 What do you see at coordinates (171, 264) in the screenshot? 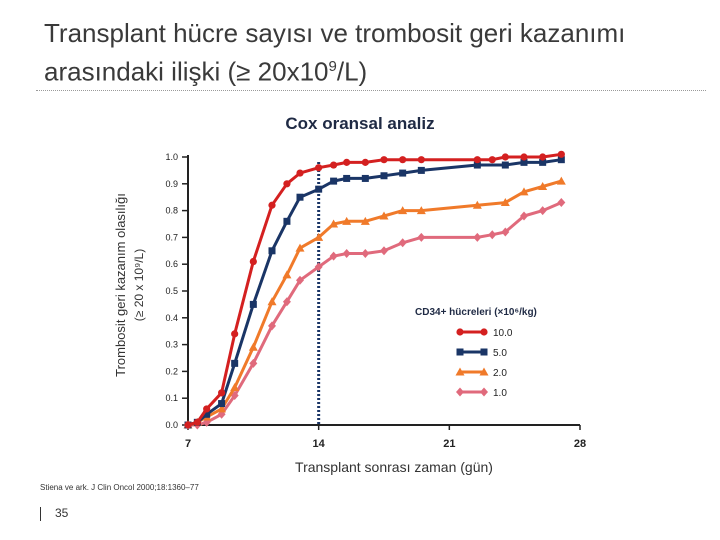
I see `y-tick-label: 0.6` at bounding box center [171, 264].